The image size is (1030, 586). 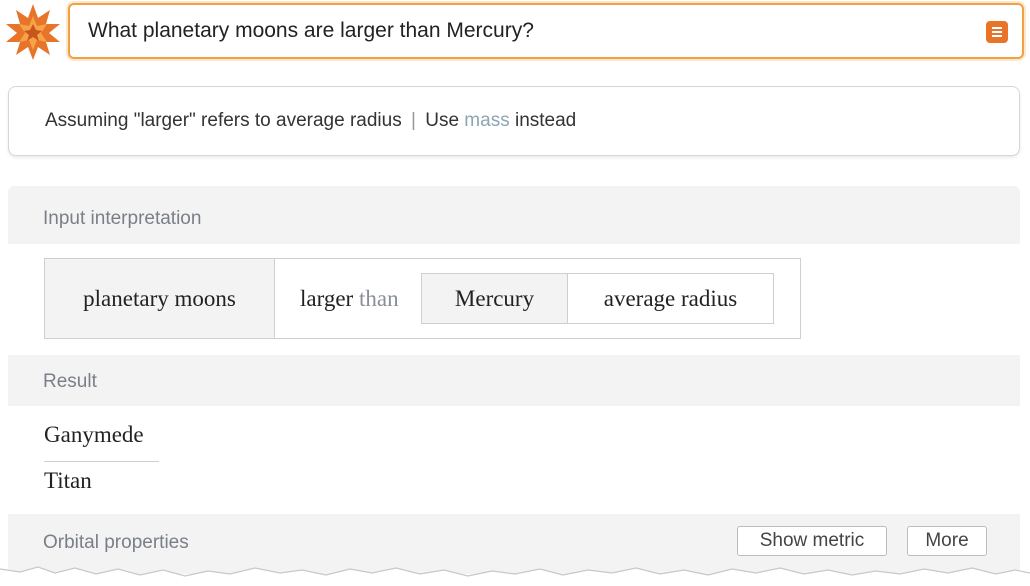 I want to click on search-bar, so click(x=546, y=31).